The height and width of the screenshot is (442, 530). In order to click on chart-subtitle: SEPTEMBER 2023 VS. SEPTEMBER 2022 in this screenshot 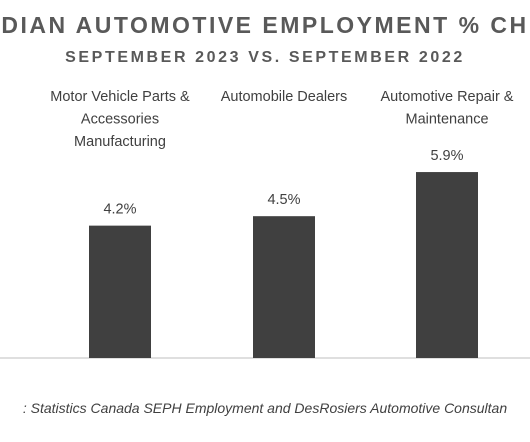, I will do `click(265, 57)`.